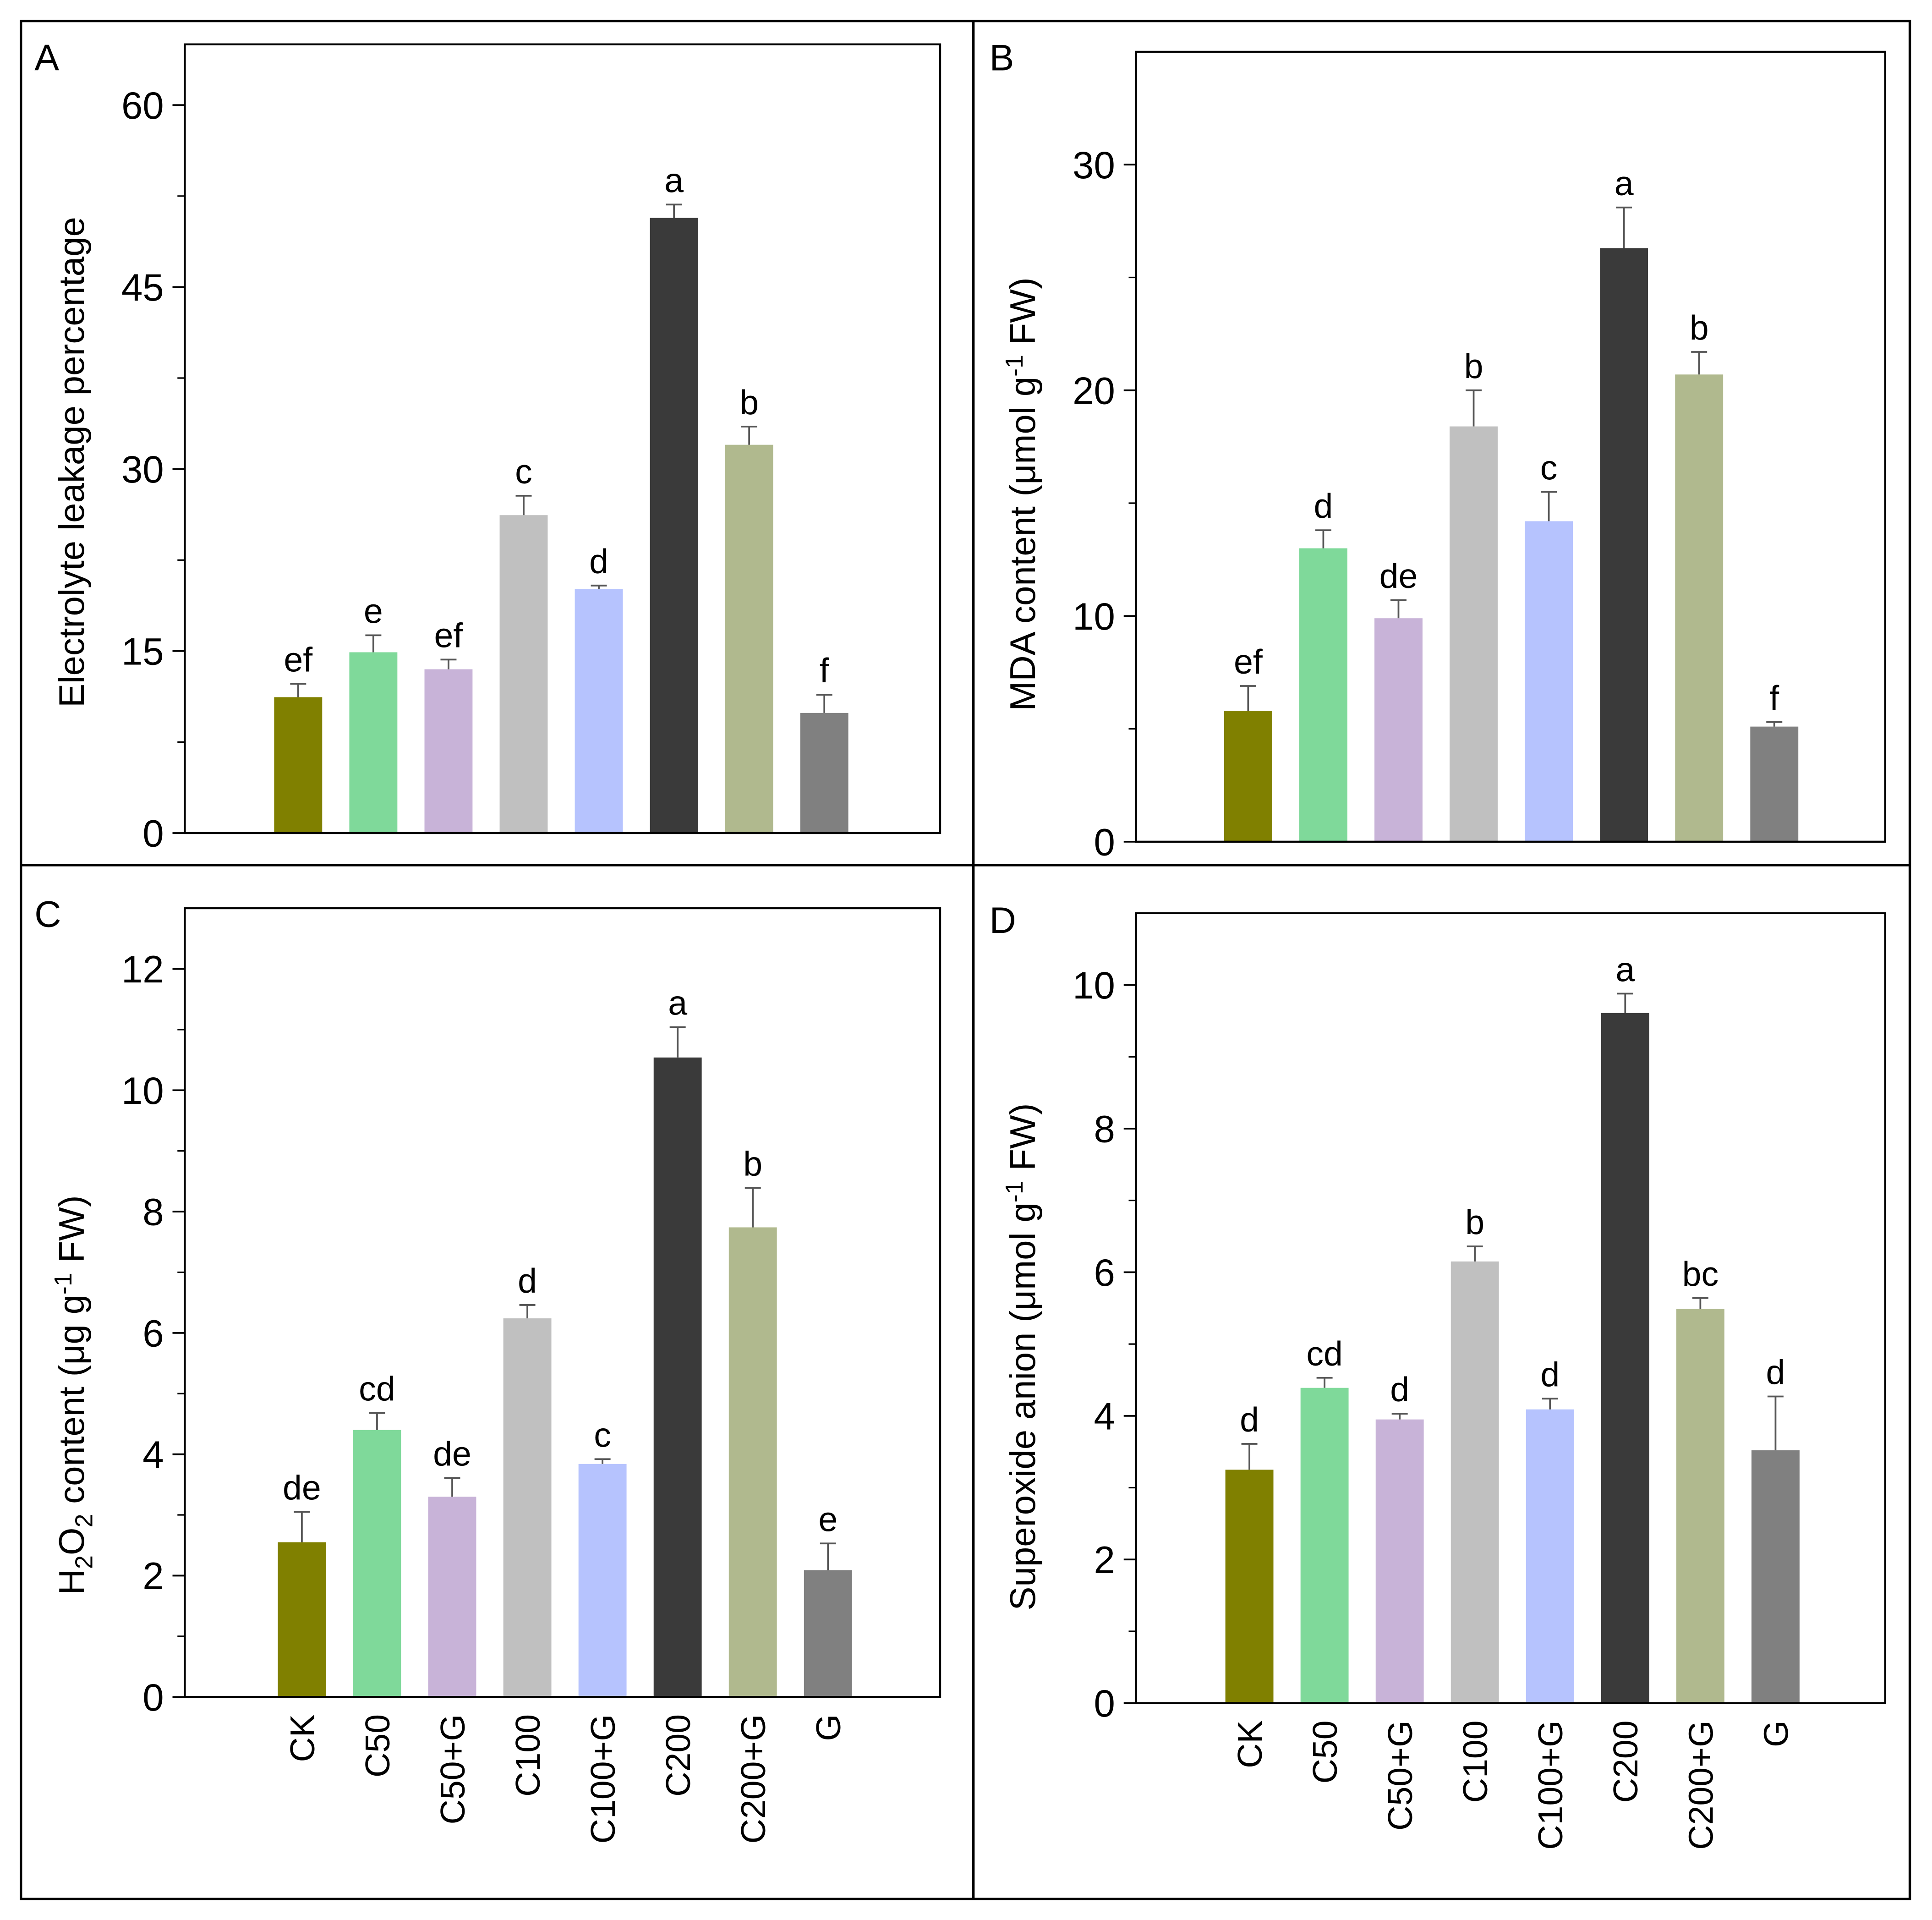 This screenshot has width=1932, height=1920. What do you see at coordinates (523, 471) in the screenshot?
I see `significance-letter-c100: c` at bounding box center [523, 471].